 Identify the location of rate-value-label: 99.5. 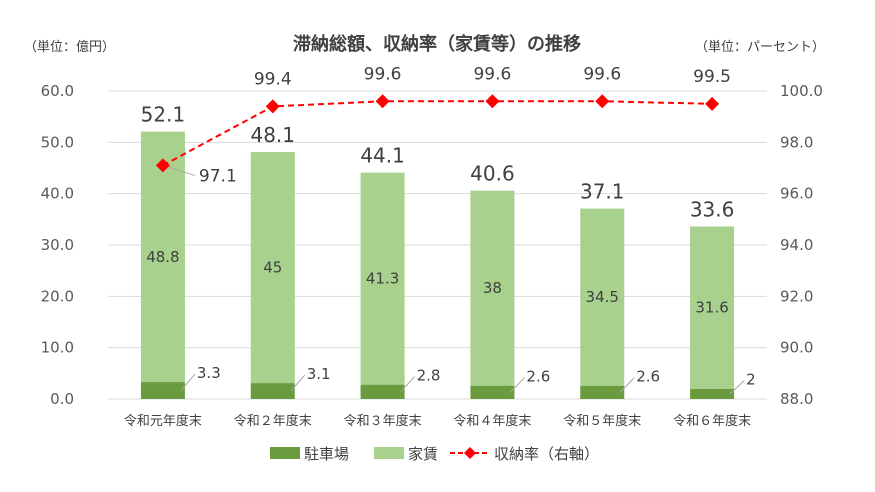
(712, 77).